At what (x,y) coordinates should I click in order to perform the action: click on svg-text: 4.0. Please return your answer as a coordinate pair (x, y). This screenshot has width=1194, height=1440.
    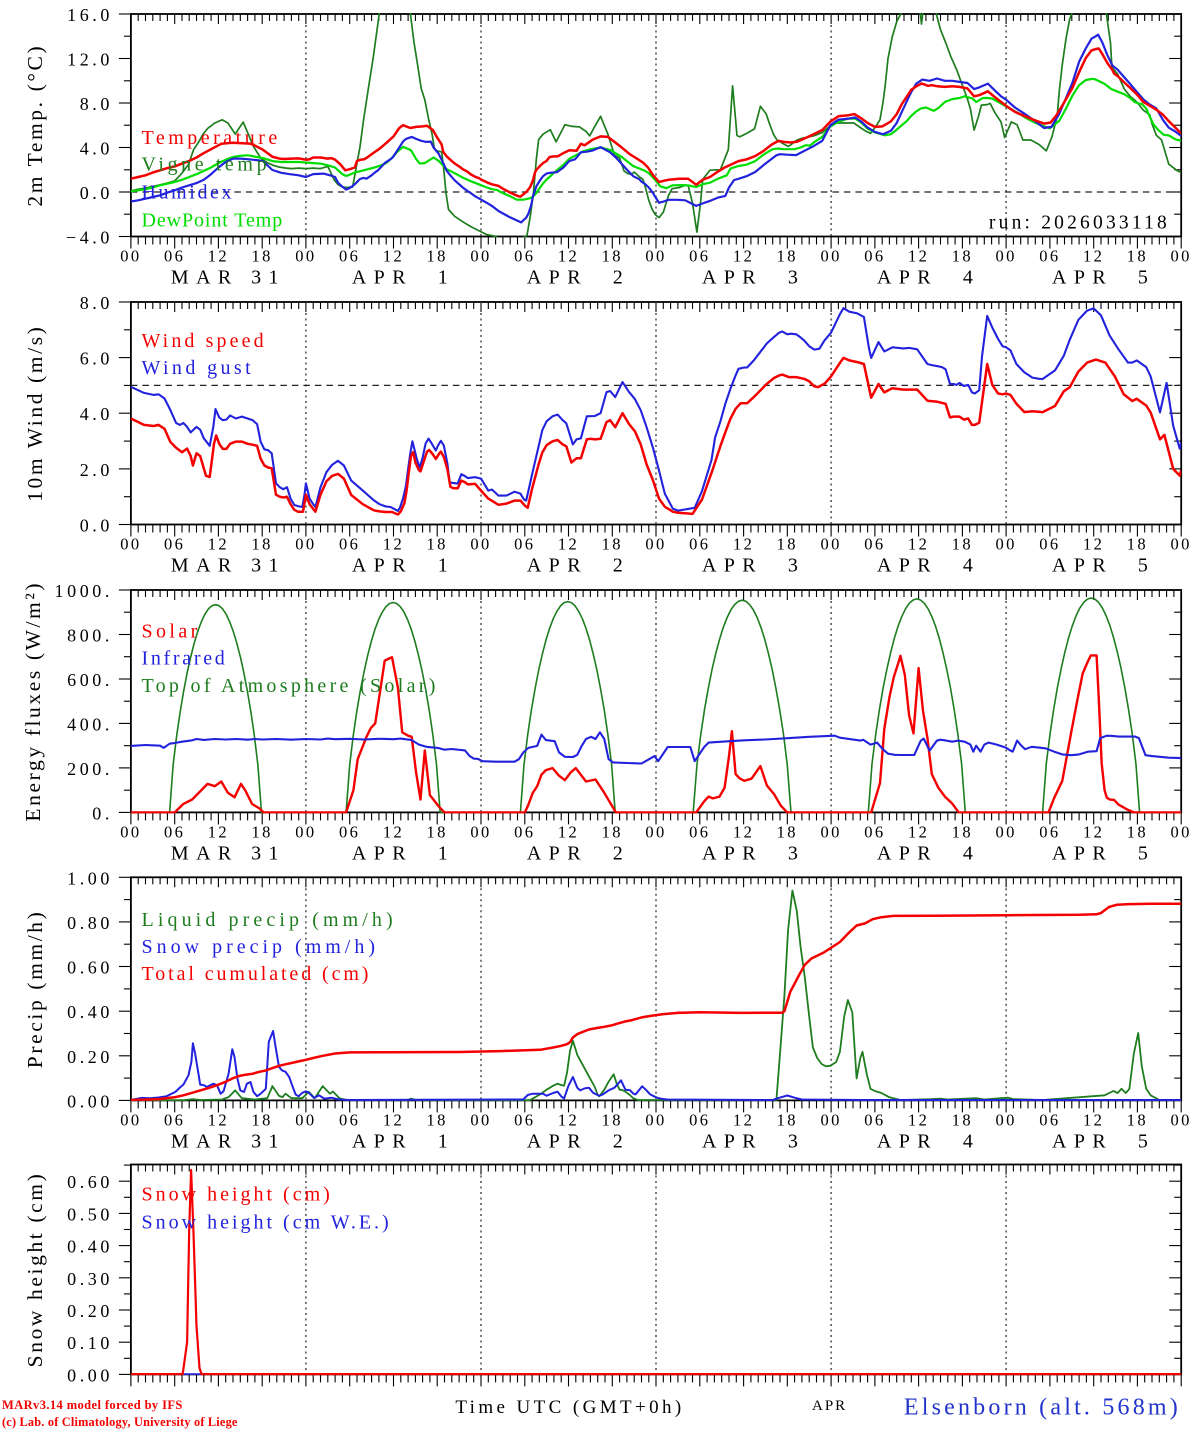
    Looking at the image, I should click on (96, 414).